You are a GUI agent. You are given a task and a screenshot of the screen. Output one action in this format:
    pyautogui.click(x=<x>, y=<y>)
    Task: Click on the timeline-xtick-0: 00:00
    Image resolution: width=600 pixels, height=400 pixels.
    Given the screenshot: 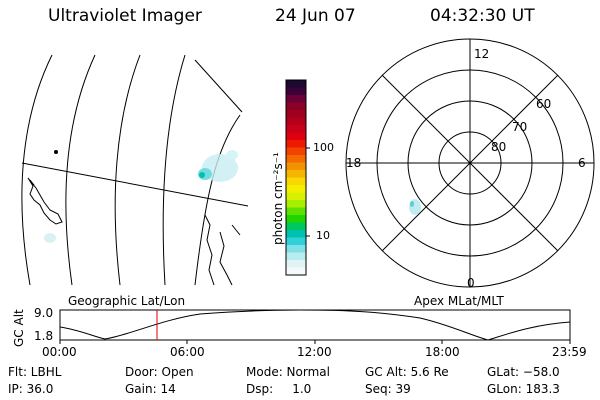 What is the action you would take?
    pyautogui.click(x=59, y=352)
    